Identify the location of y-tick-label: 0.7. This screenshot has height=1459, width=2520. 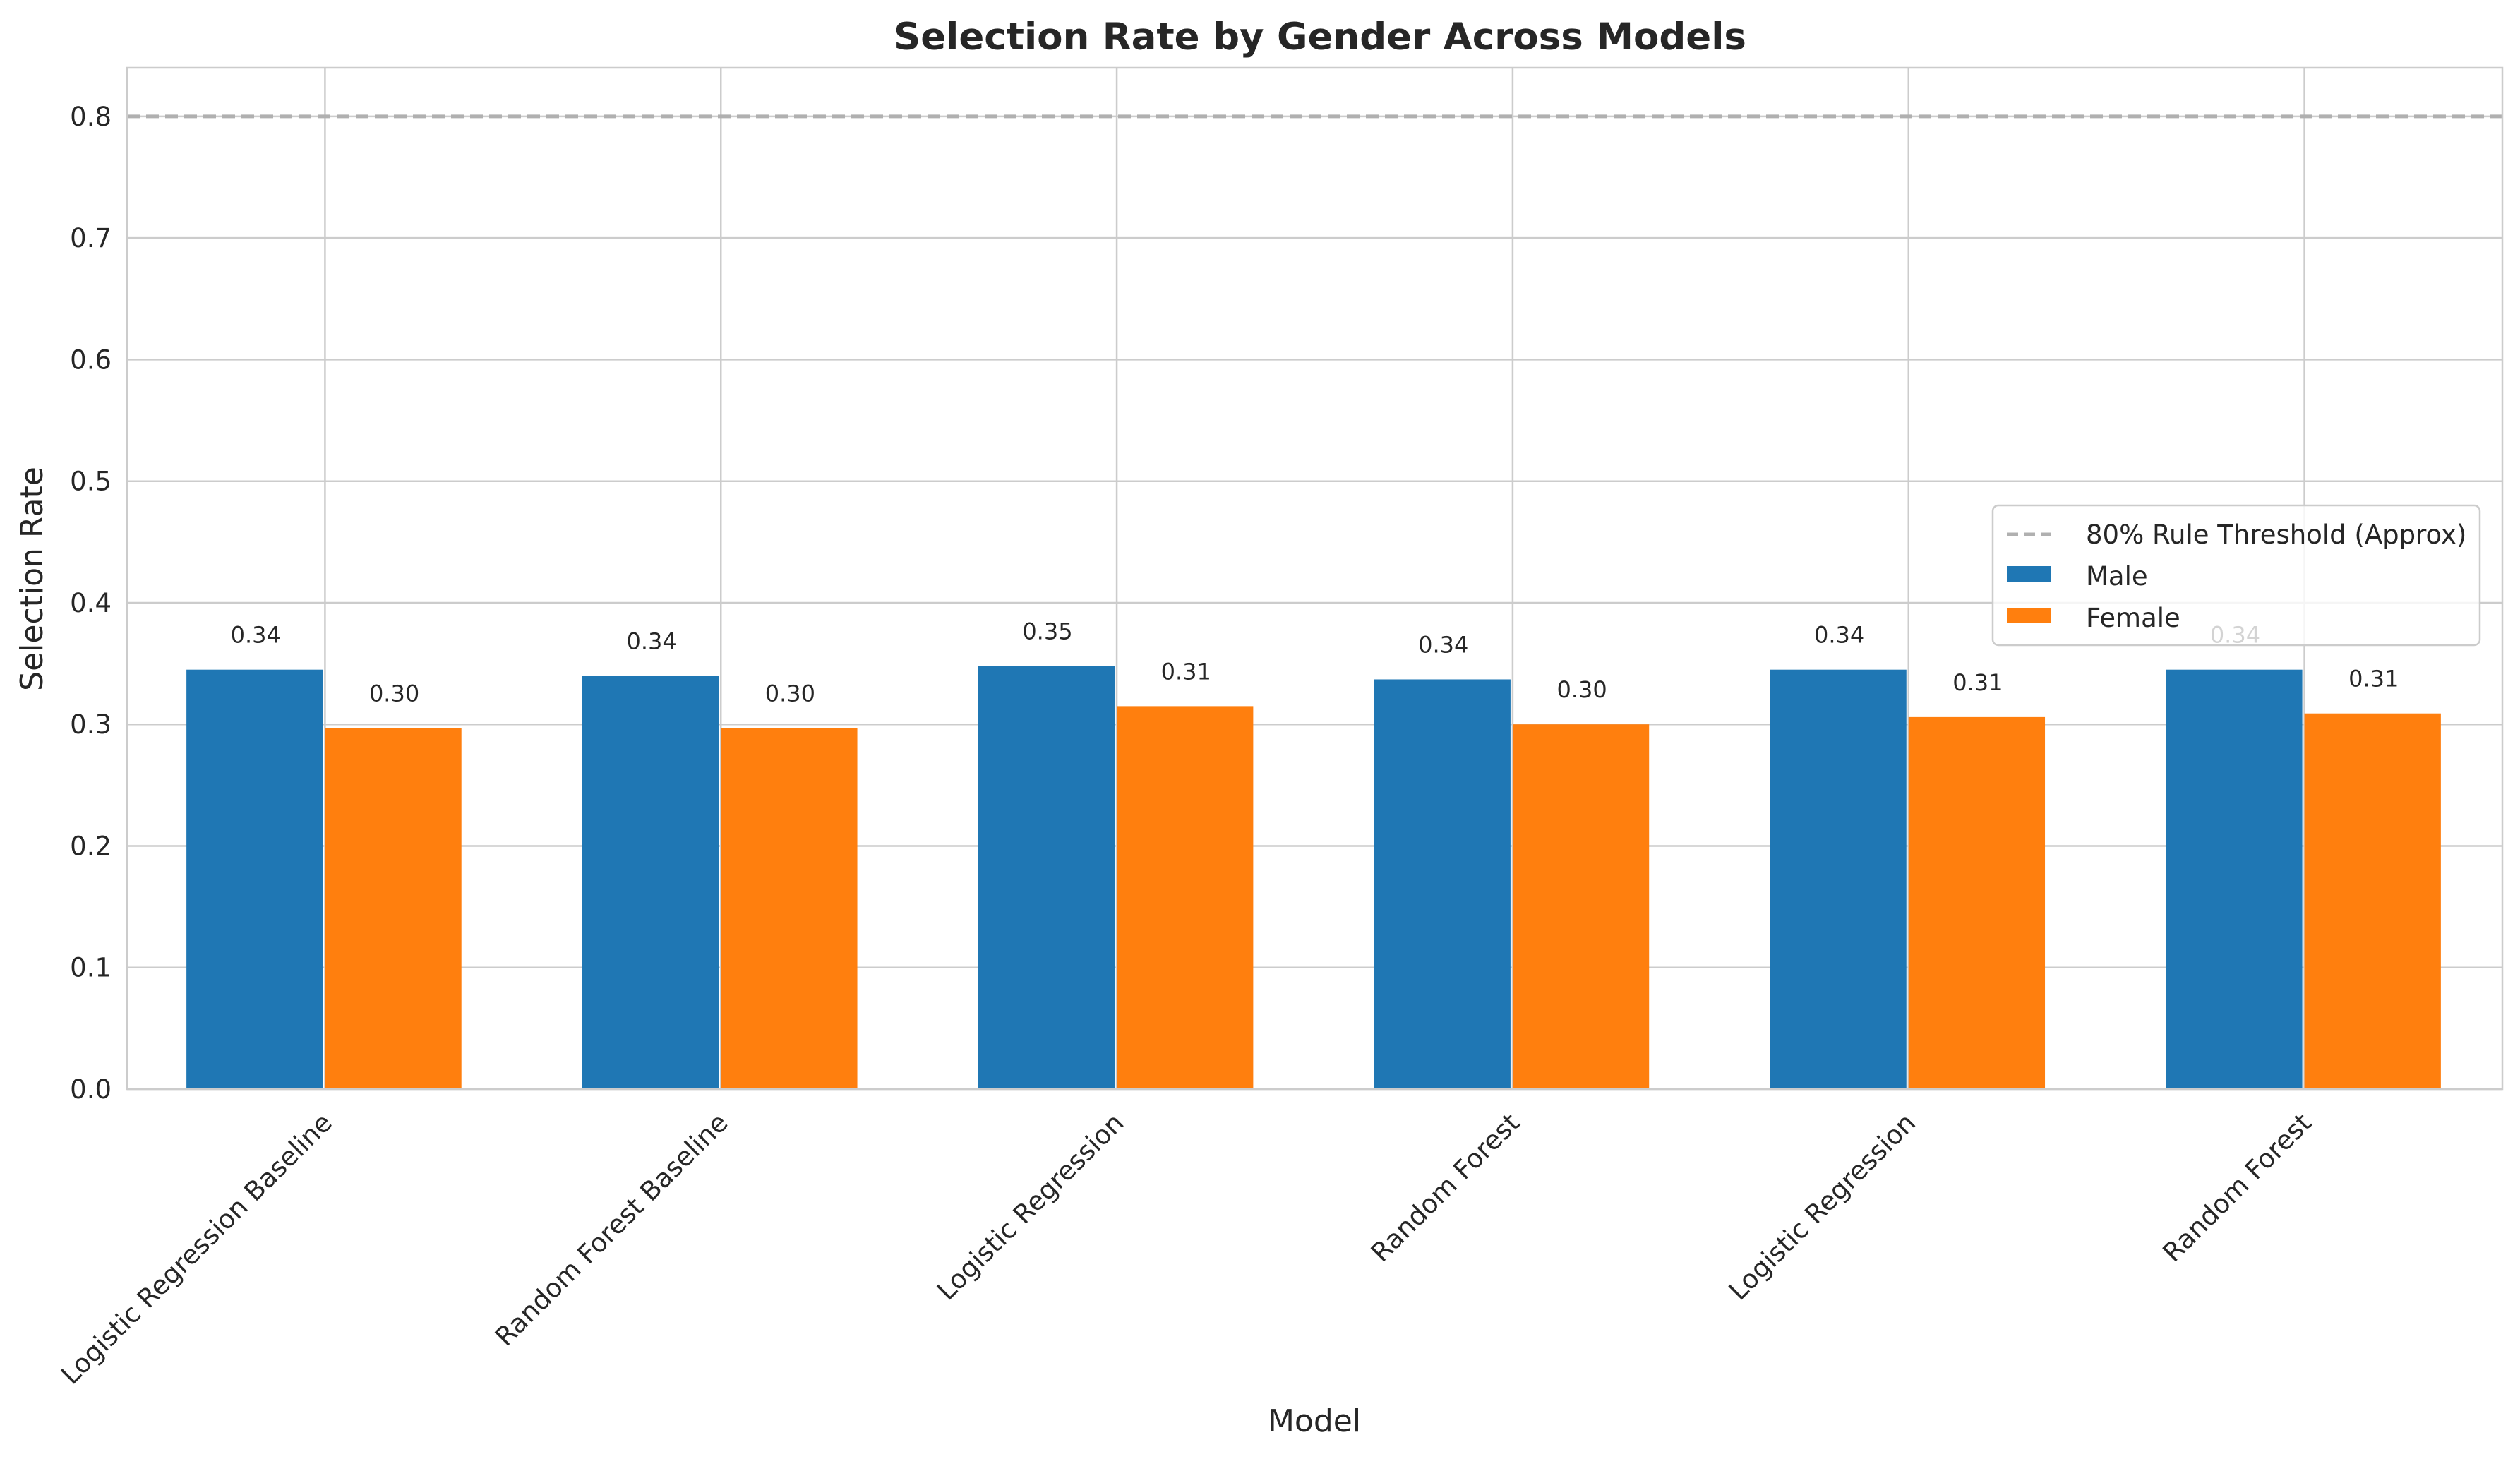
(91, 238).